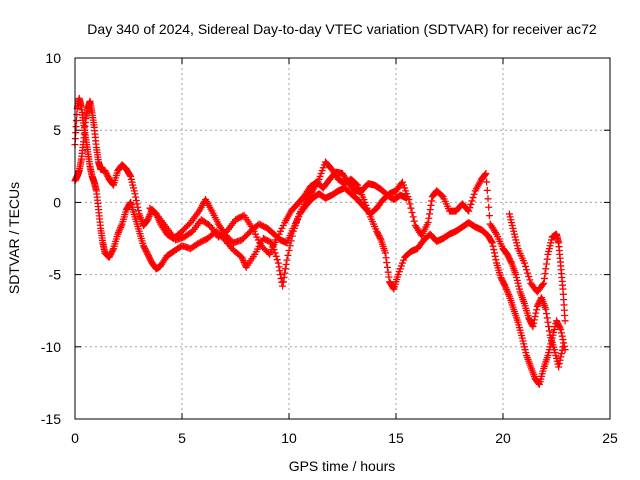  I want to click on x-tick-label: 15, so click(396, 438).